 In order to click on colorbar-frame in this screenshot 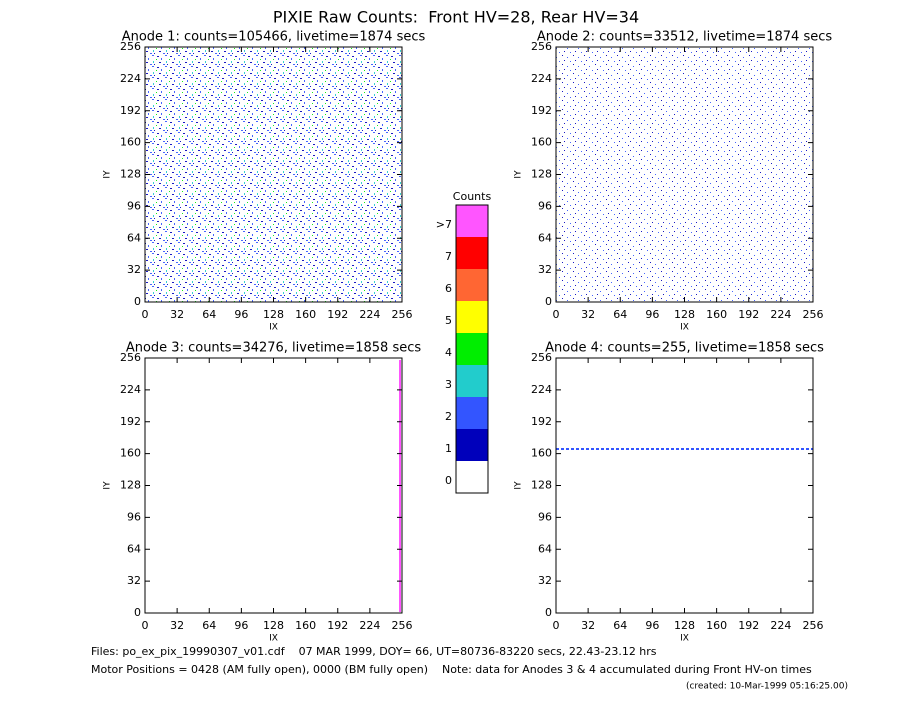, I will do `click(472, 349)`.